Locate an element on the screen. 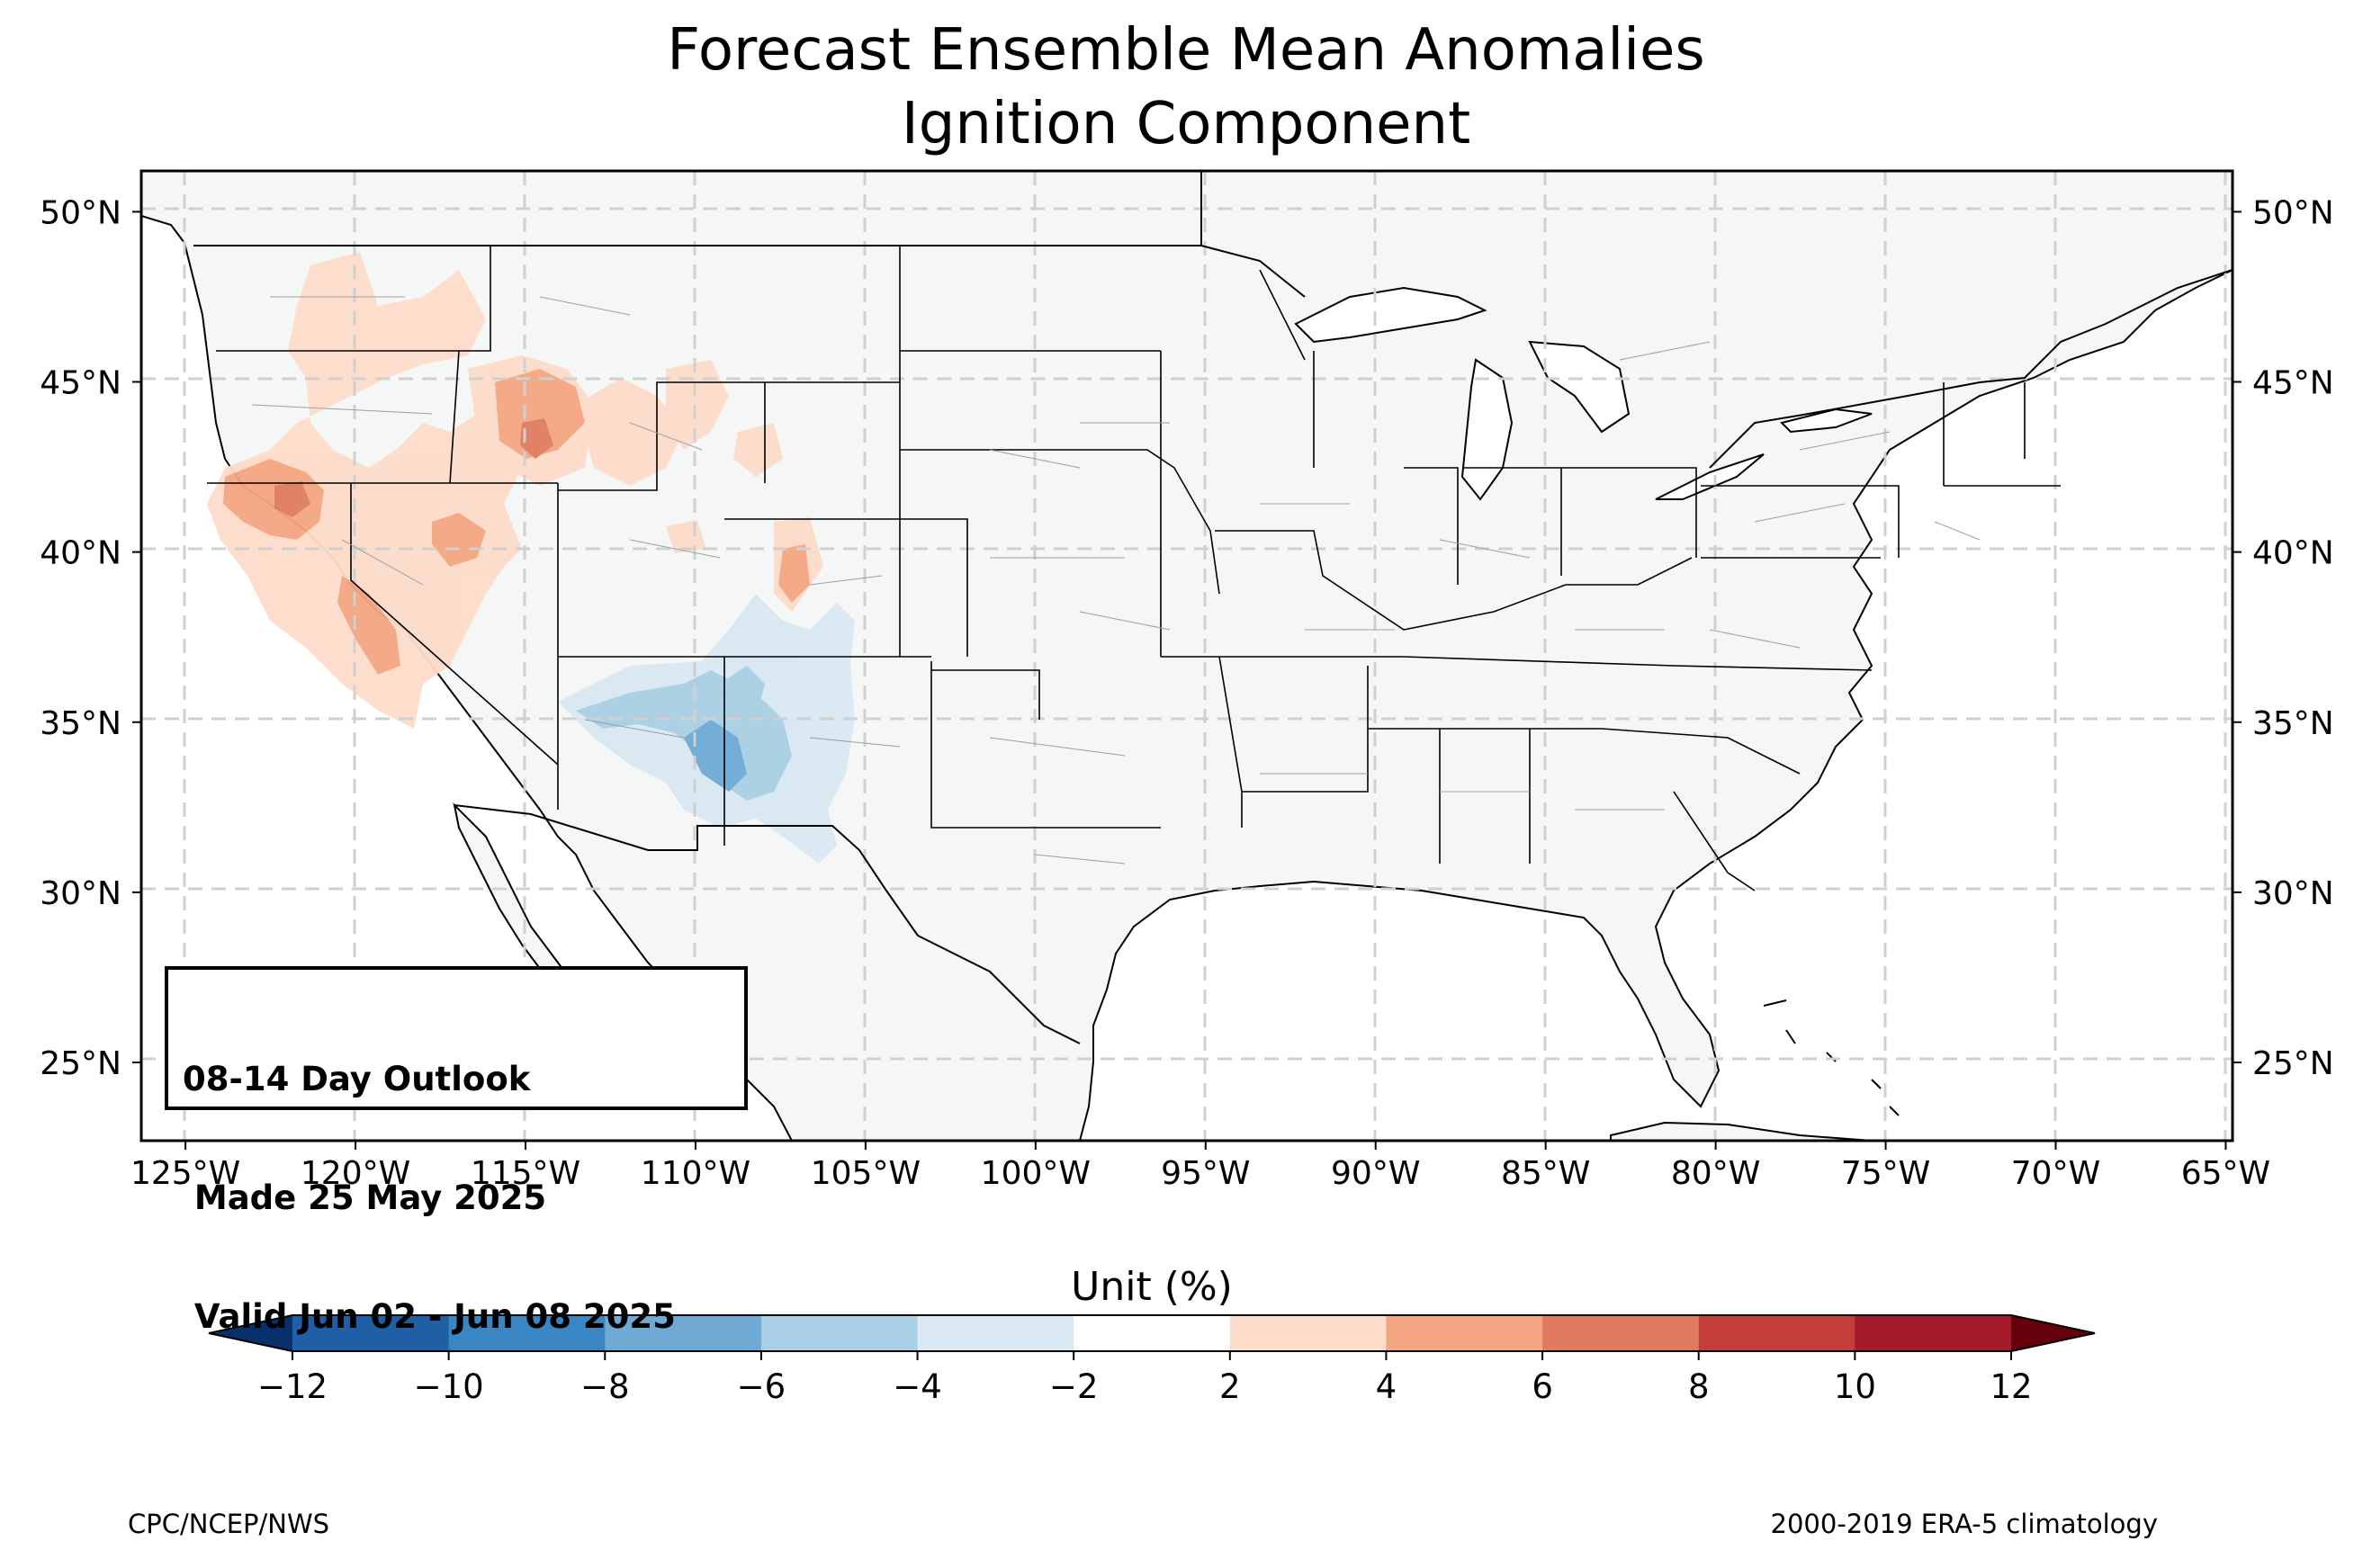  lat-tick-label-left: 40°N is located at coordinates (80, 553).